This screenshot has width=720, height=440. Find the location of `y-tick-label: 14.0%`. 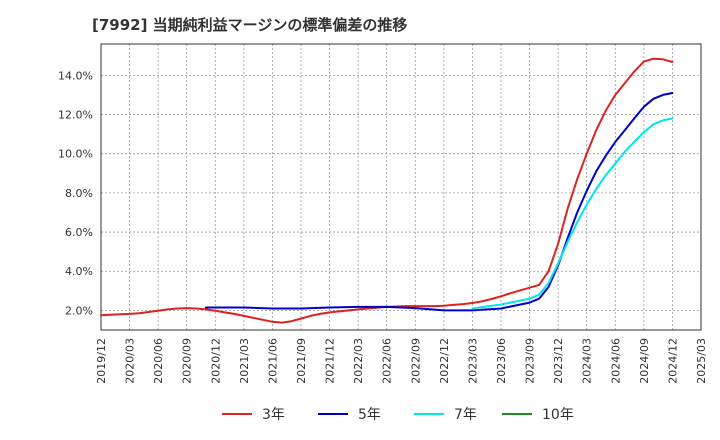

y-tick-label: 14.0% is located at coordinates (75, 75).